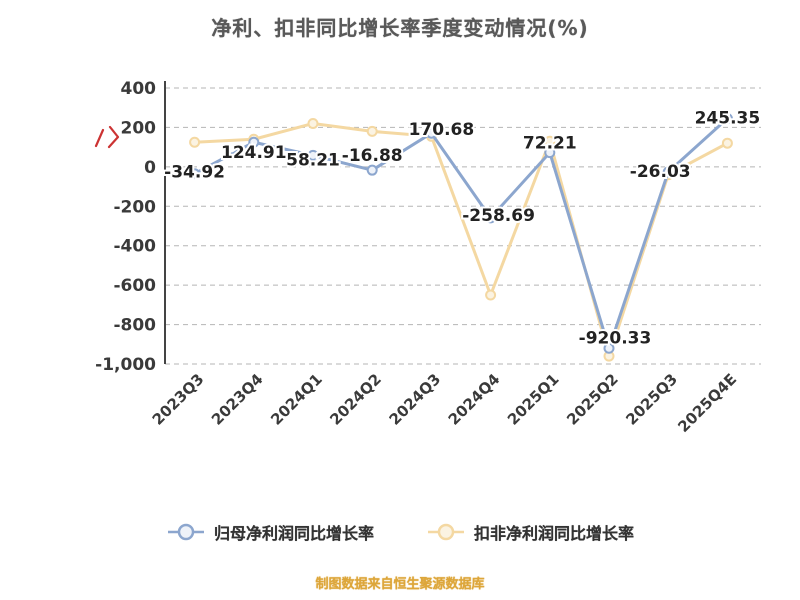 This screenshot has width=800, height=600. I want to click on x-tick-label: 2025Q2, so click(592, 399).